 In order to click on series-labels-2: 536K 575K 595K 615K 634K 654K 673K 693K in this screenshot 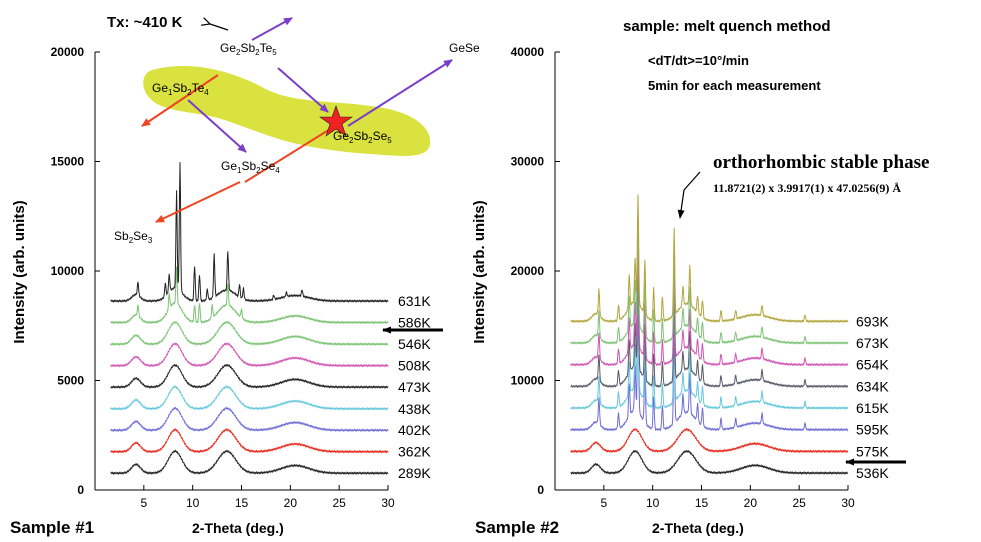, I will do `click(872, 397)`.